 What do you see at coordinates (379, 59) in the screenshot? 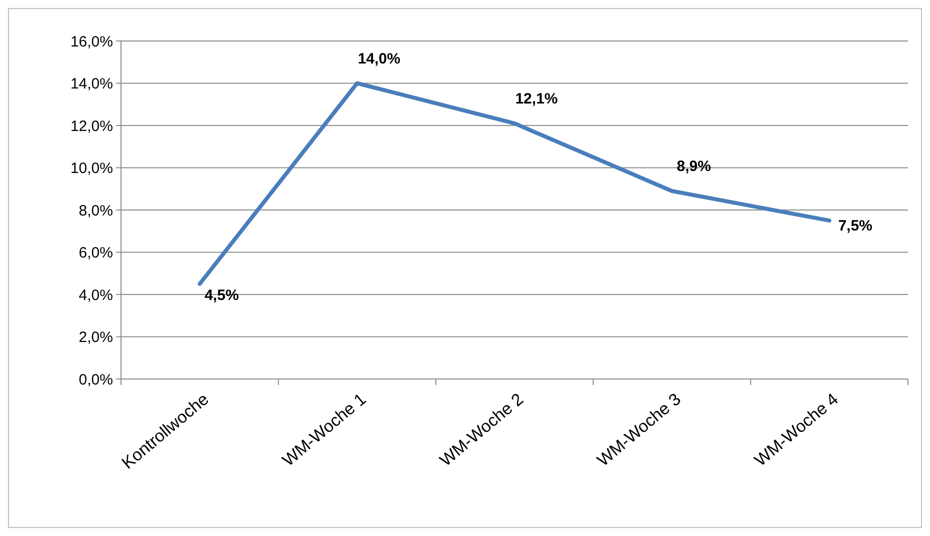
I see `text: 14,0%` at bounding box center [379, 59].